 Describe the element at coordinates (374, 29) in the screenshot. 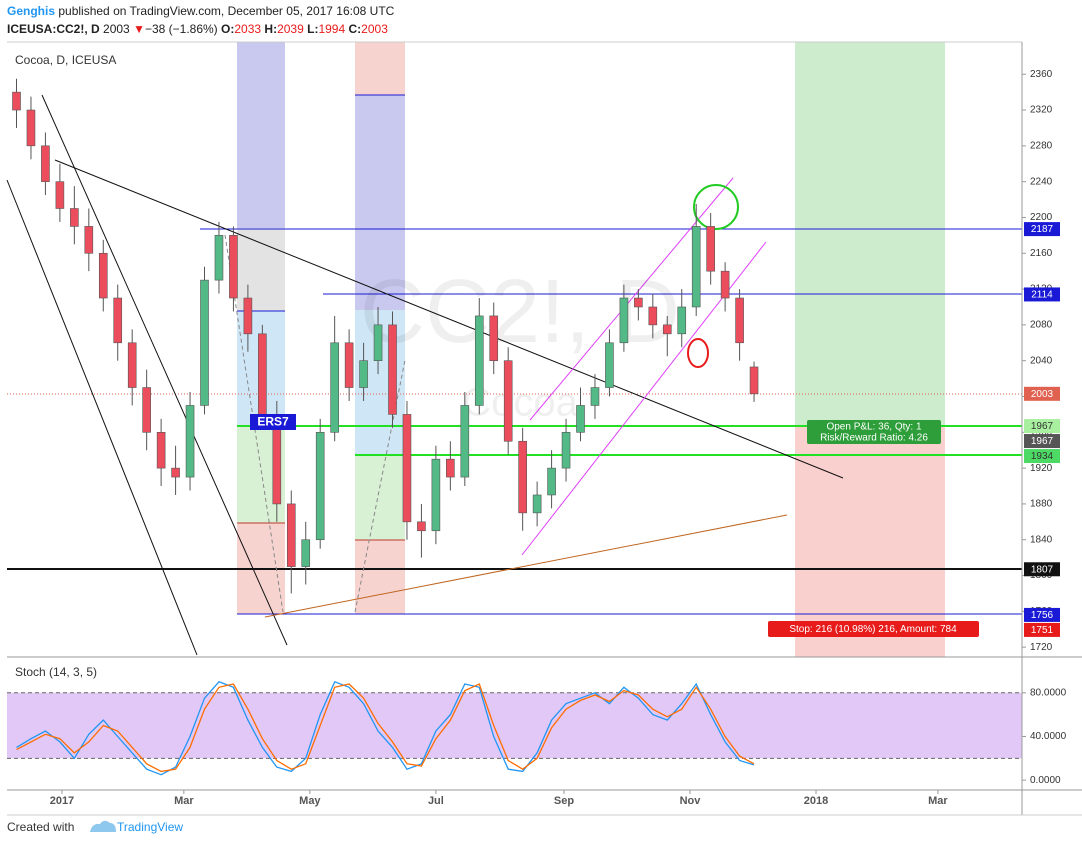

I see `ohlc-value: 2003` at that location.